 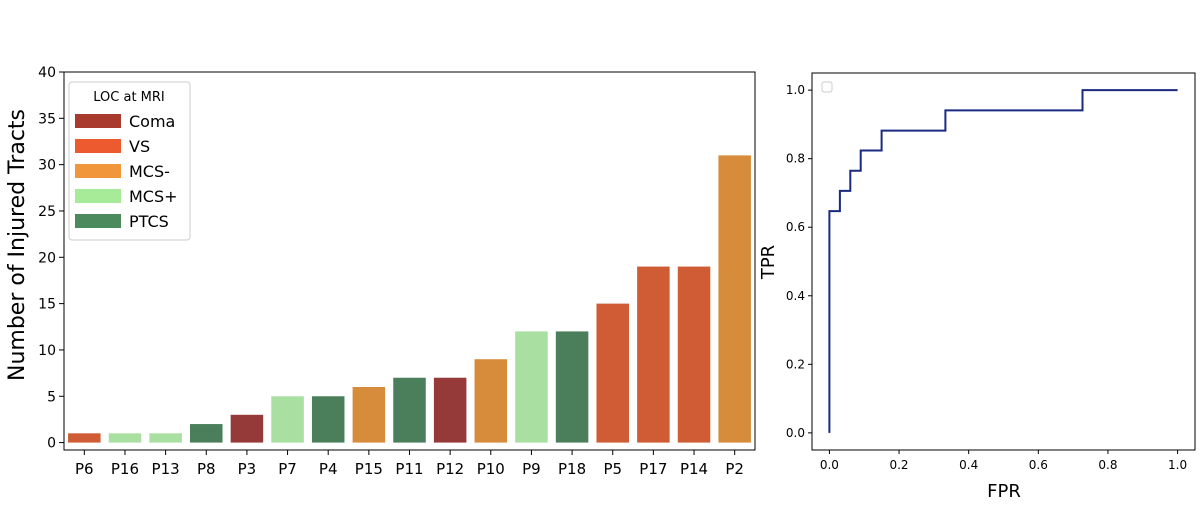 What do you see at coordinates (450, 410) in the screenshot?
I see `bar-P12` at bounding box center [450, 410].